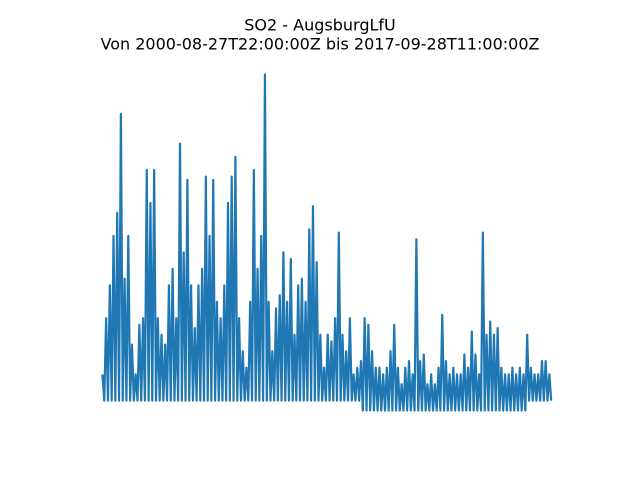  Describe the element at coordinates (319, 25) in the screenshot. I see `chart-title: SO2 - AugsburgLfU` at that location.